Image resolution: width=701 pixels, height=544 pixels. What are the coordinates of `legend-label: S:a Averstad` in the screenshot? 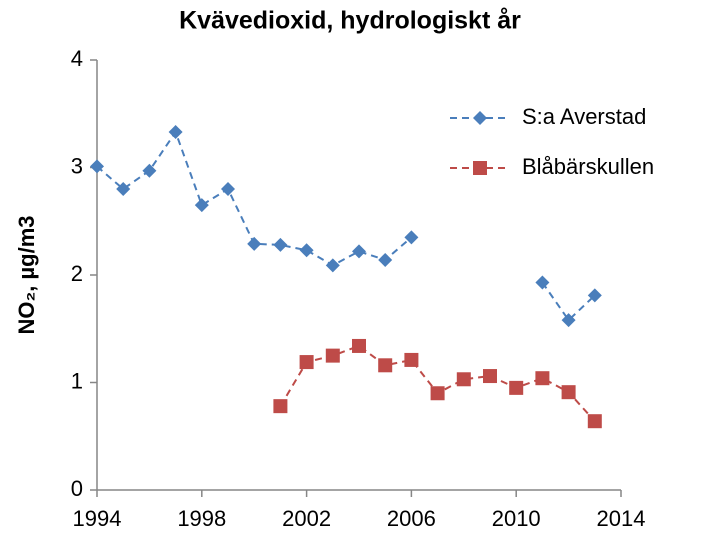 It's located at (584, 116).